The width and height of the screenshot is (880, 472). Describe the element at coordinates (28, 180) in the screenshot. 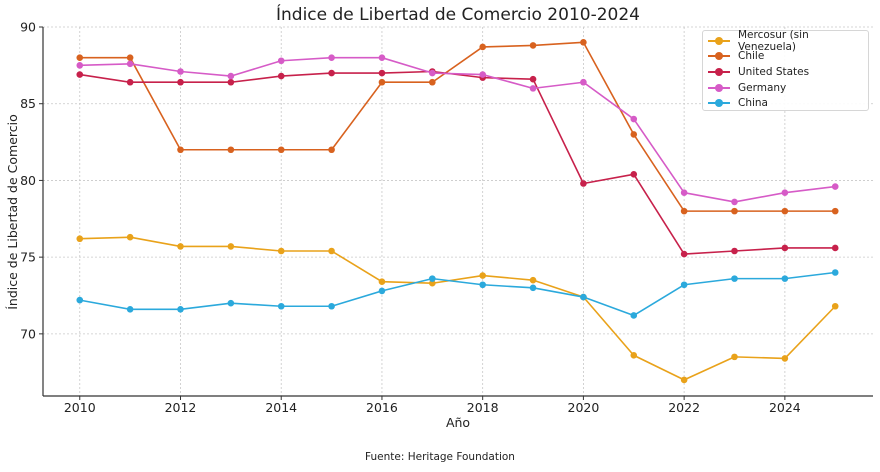

I see `y-tick-label: 80` at that location.